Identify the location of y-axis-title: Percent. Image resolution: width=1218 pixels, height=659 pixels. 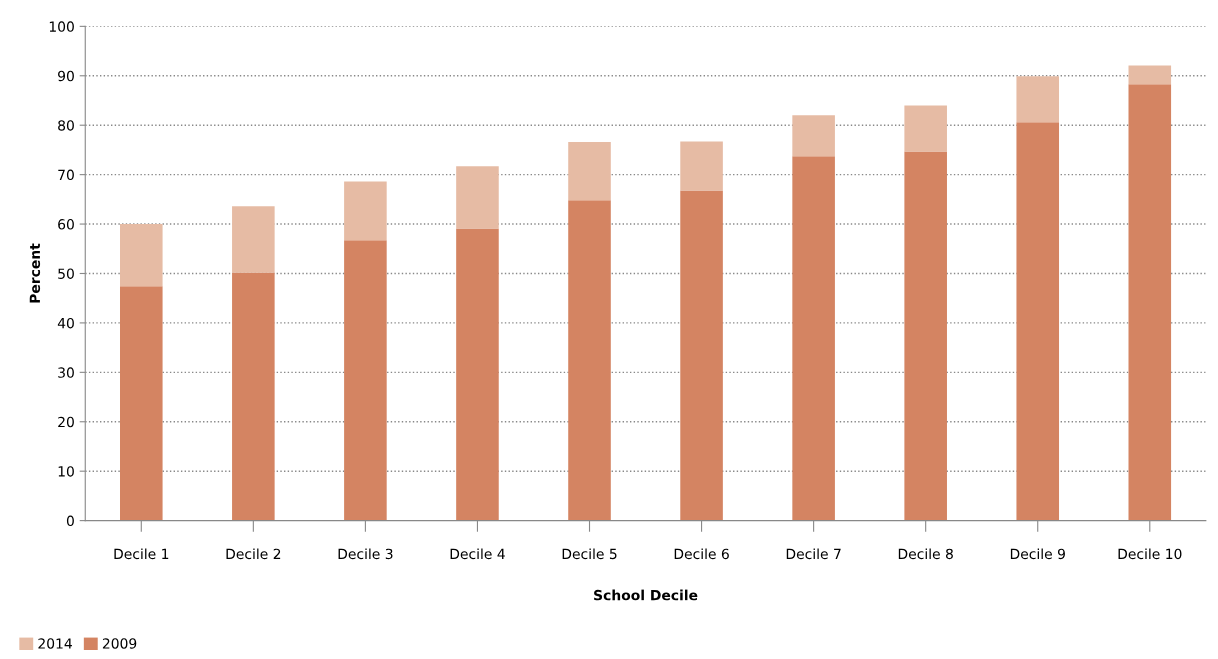
(35, 273).